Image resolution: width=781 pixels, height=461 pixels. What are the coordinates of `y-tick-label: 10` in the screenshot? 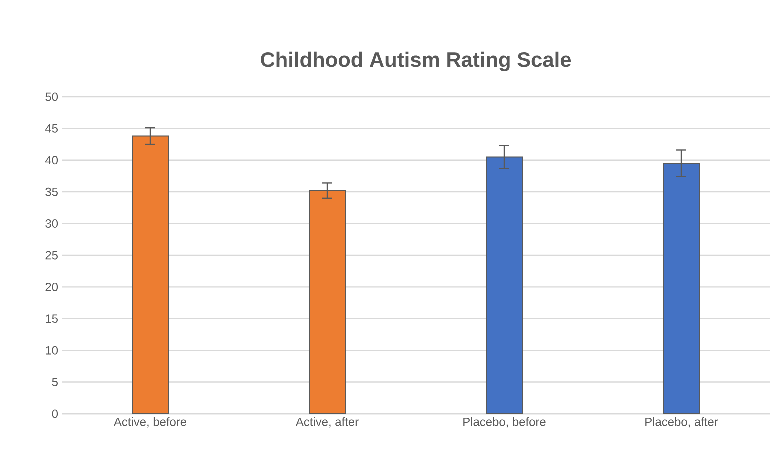 It's located at (52, 350).